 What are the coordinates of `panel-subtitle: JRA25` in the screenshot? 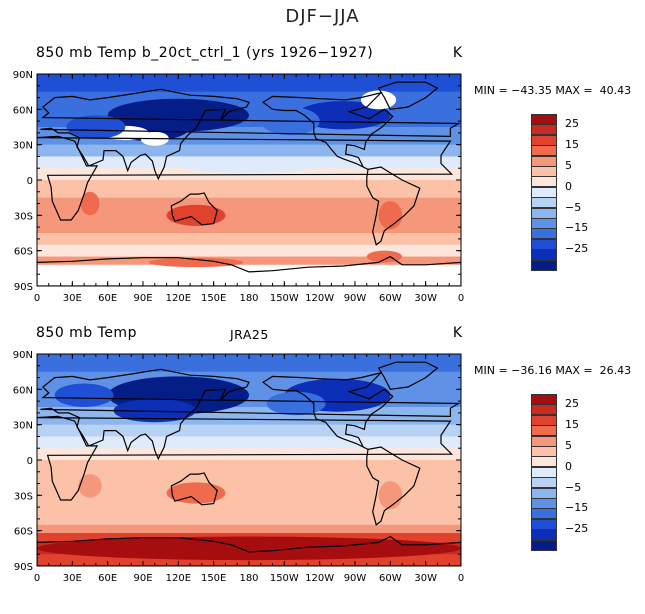 It's located at (249, 334).